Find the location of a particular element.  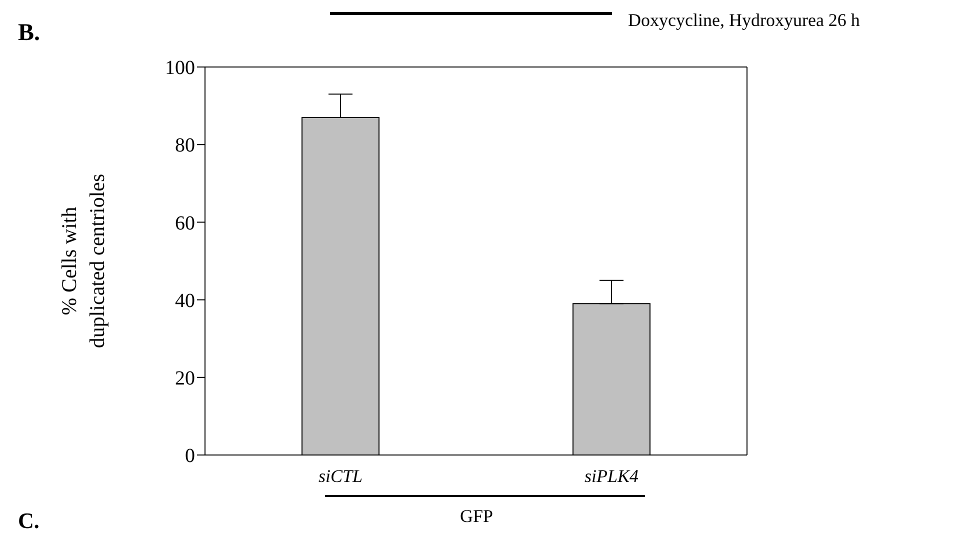

x-tick-label: siPLK4 is located at coordinates (611, 476).